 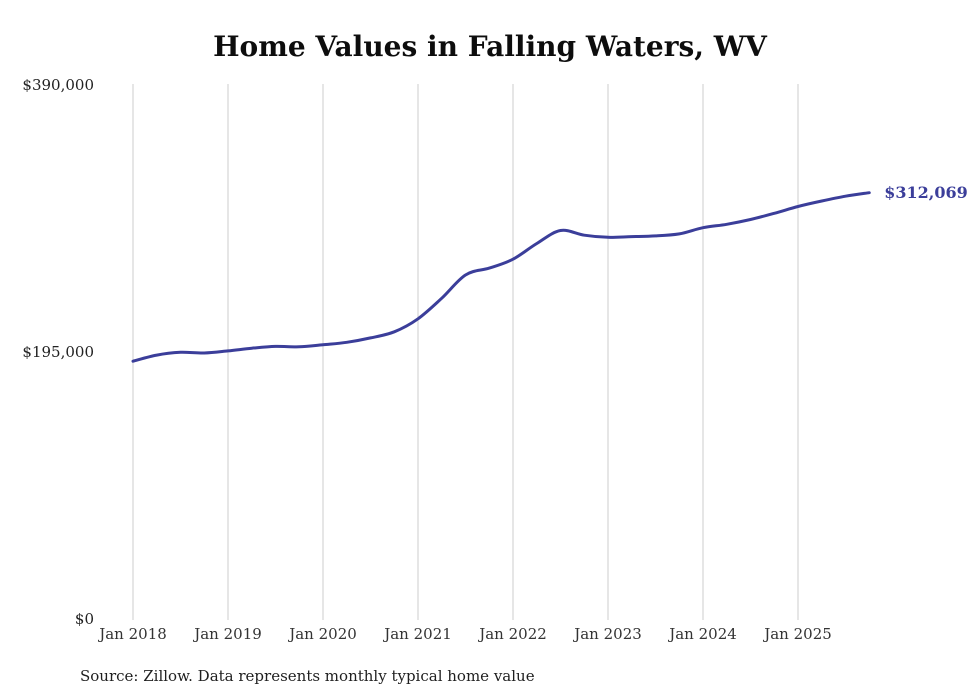 What do you see at coordinates (133, 634) in the screenshot?
I see `x-tick-label: Jan 2018` at bounding box center [133, 634].